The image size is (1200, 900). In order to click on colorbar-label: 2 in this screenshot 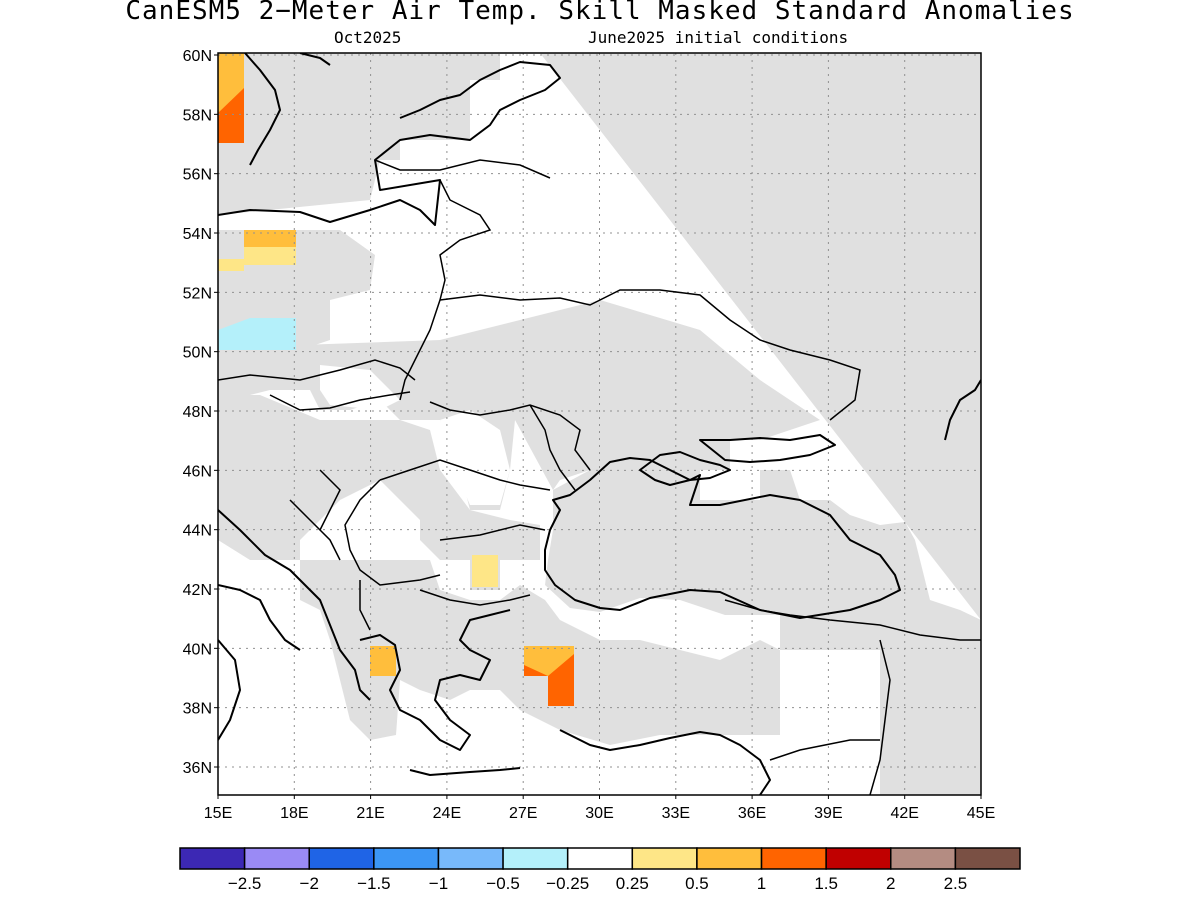, I will do `click(890, 883)`.